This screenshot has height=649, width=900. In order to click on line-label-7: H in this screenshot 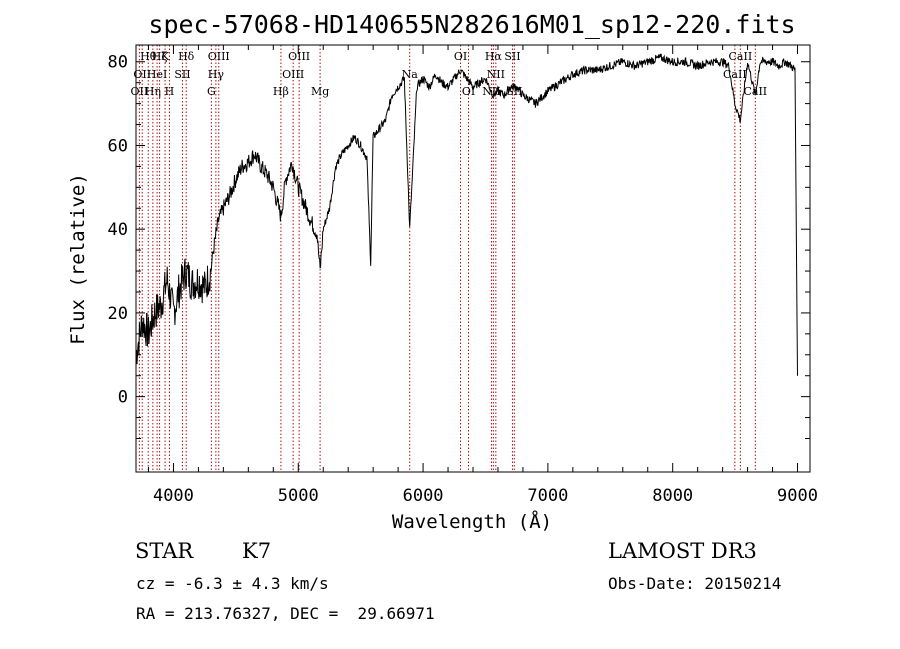, I will do `click(170, 91)`.